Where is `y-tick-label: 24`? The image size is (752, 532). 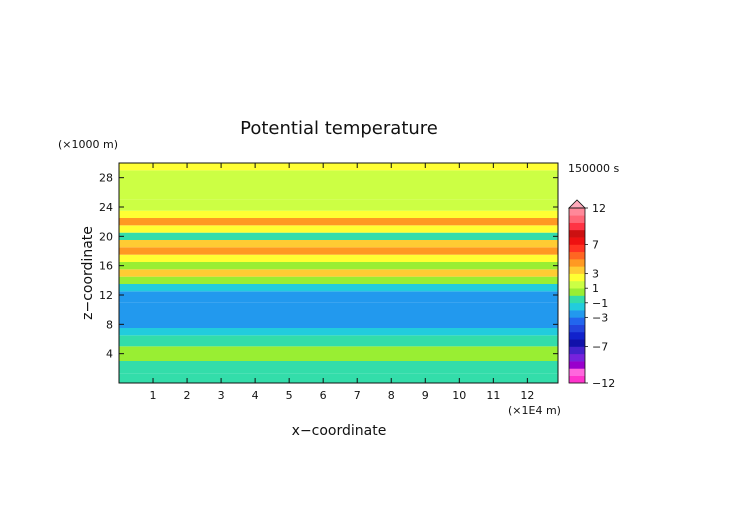 y-tick-label: 24 is located at coordinates (106, 207).